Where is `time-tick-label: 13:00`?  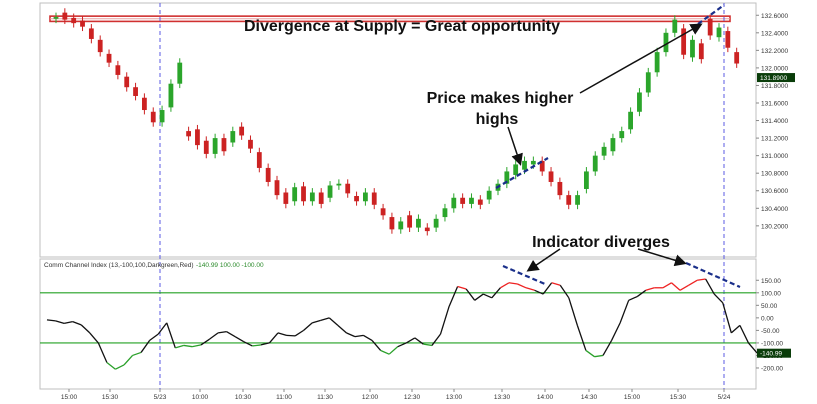 time-tick-label: 13:00 is located at coordinates (454, 397).